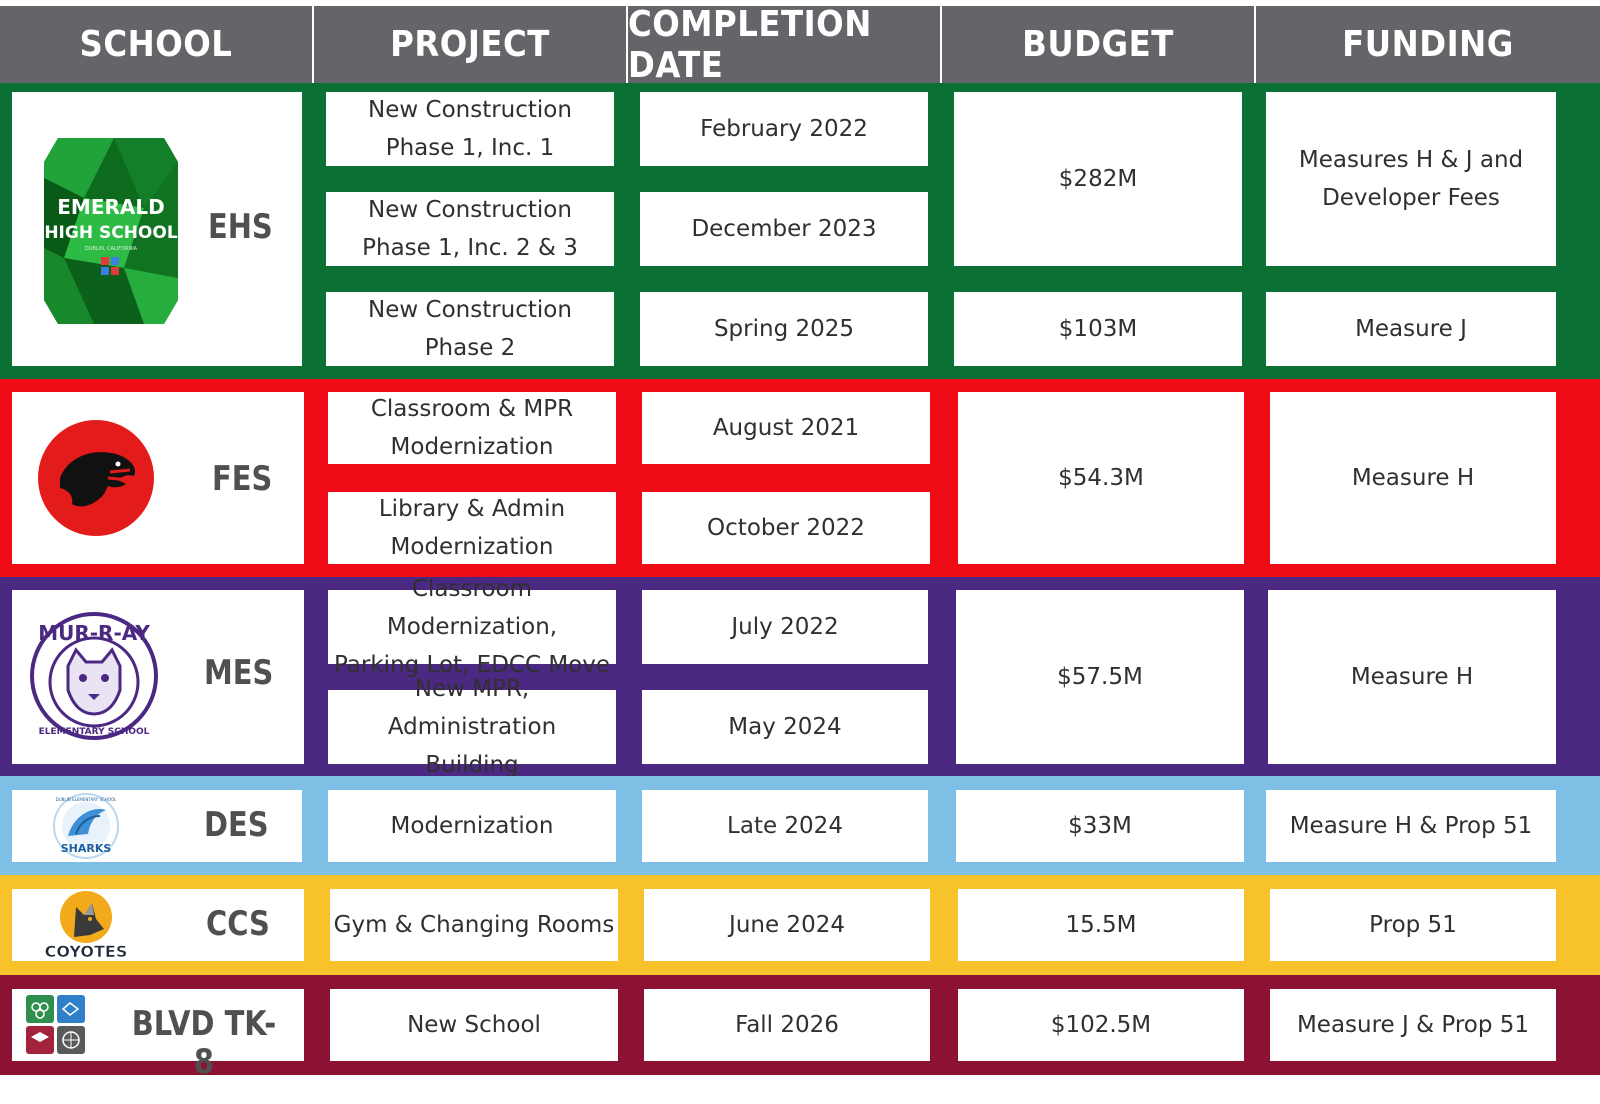 This screenshot has height=1104, width=1600. I want to click on mes-project-1-line1: Classroom Modernization,, so click(472, 608).